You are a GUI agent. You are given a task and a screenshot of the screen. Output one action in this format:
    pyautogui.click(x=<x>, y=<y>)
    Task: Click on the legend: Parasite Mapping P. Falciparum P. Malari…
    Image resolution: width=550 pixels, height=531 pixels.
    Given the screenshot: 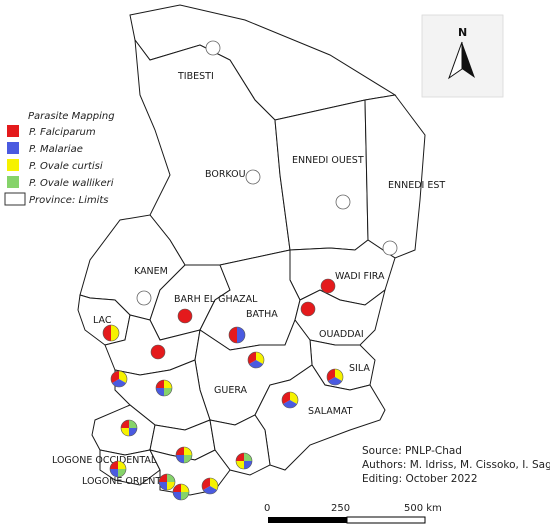 What is the action you would take?
    pyautogui.click(x=59, y=158)
    